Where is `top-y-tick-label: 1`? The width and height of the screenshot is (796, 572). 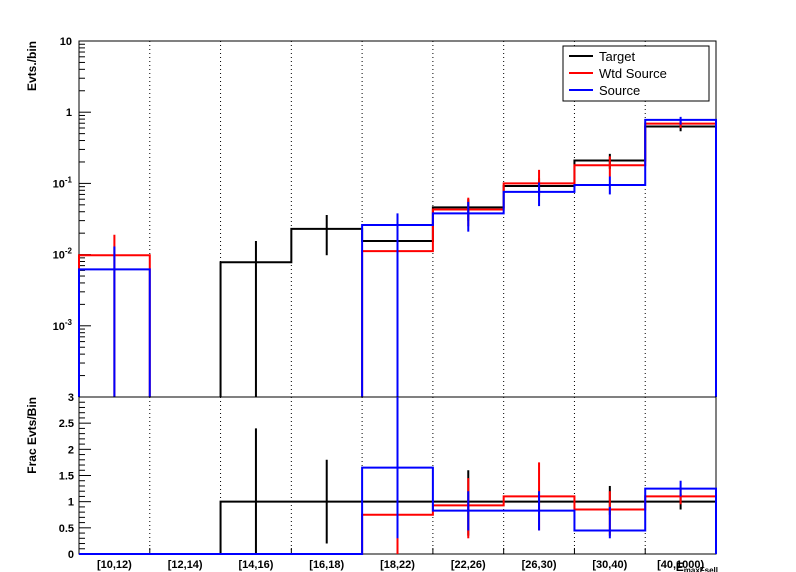
top-y-tick-label: 1 is located at coordinates (69, 113).